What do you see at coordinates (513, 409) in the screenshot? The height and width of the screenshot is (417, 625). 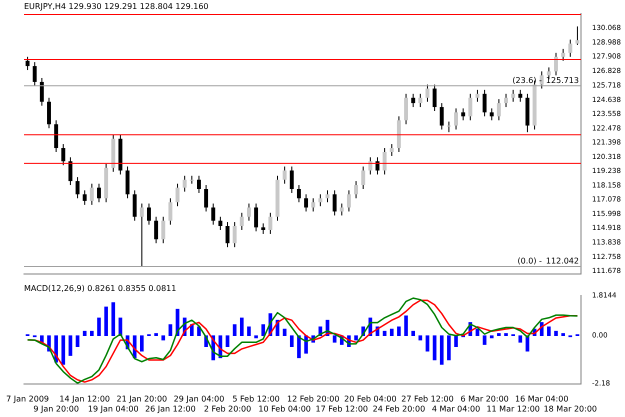 I see `x-tick-label: 11 Mar 12:00` at bounding box center [513, 409].